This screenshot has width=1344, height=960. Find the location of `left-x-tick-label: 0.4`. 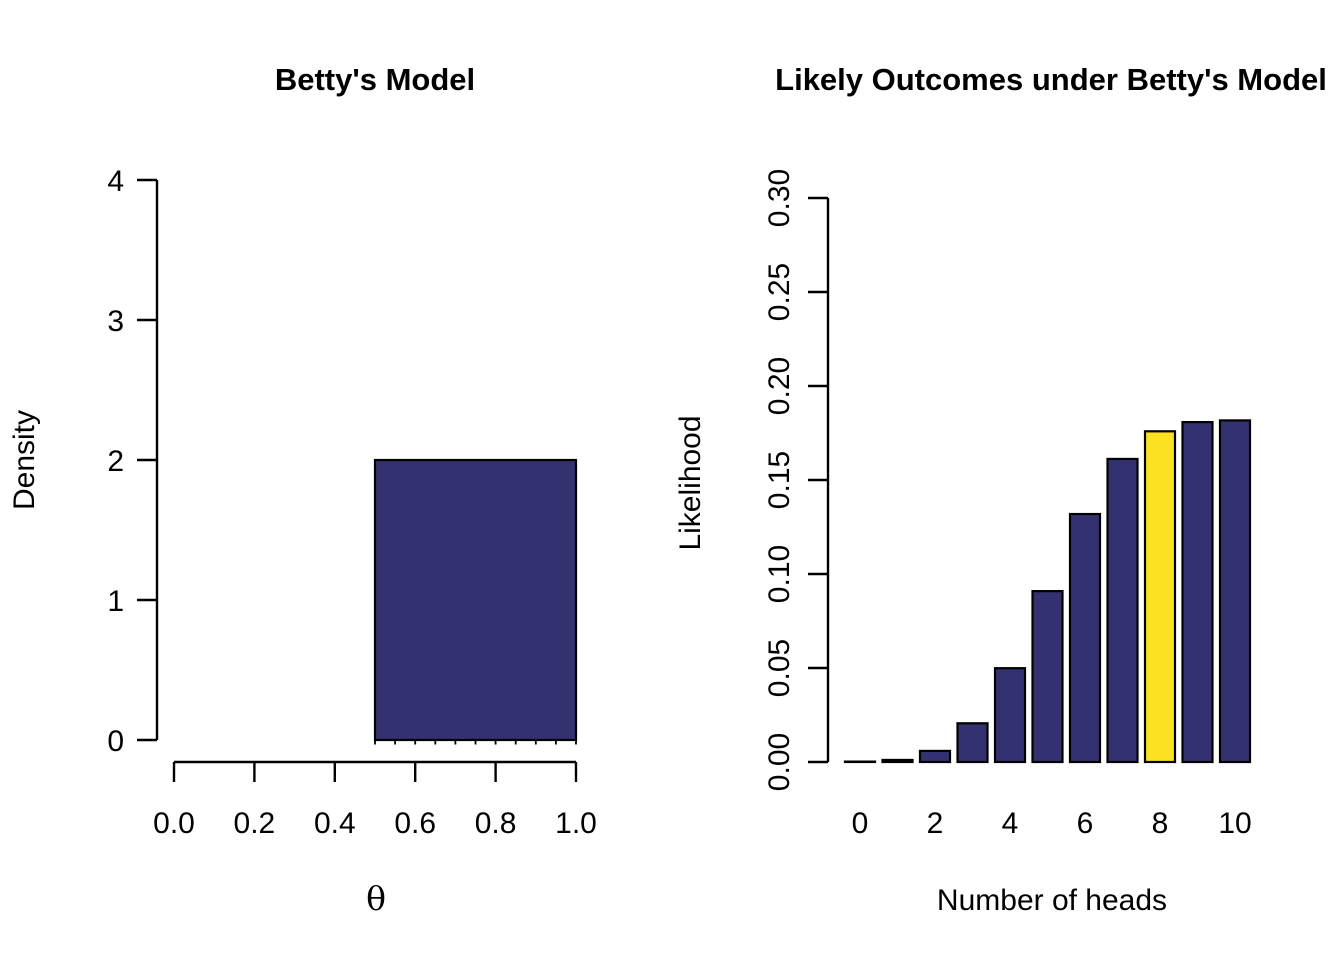

left-x-tick-label: 0.4 is located at coordinates (335, 823).